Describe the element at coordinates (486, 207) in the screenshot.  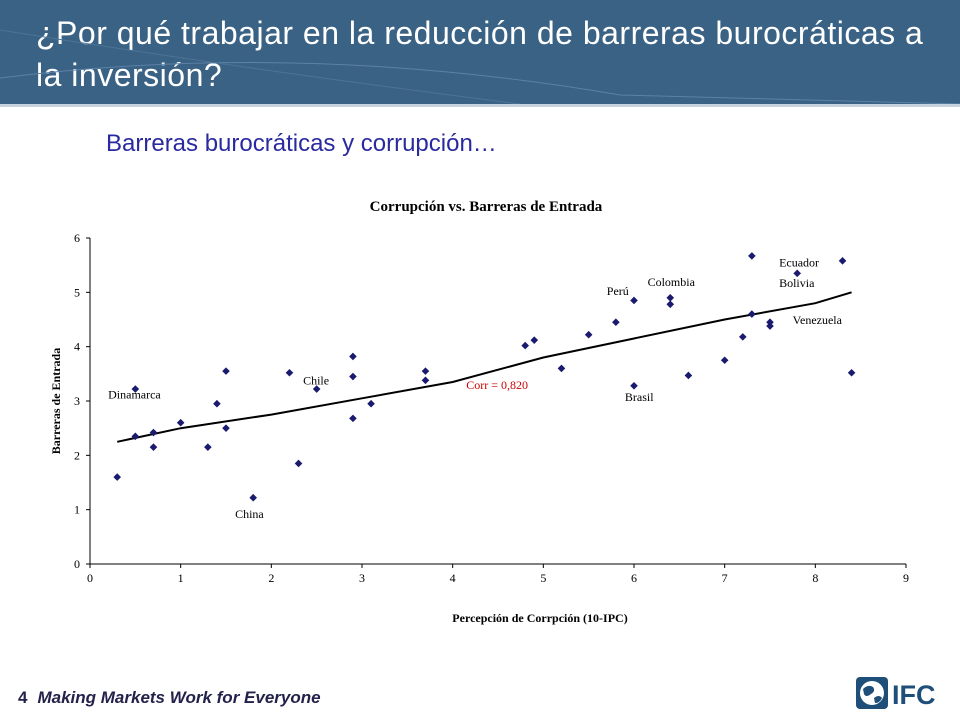
I see `chart-title: Corrupción vs. Barreras de Entrada` at that location.